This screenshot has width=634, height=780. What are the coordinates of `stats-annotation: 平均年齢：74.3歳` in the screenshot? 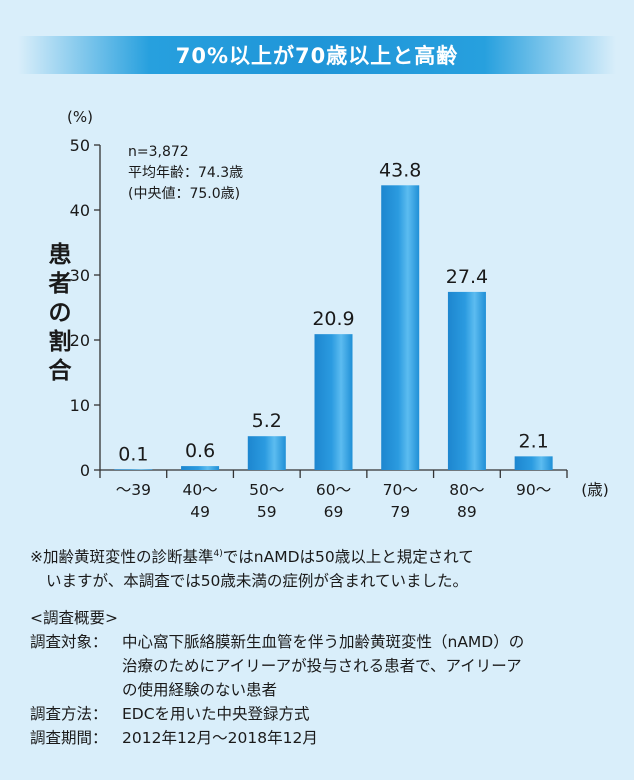 It's located at (185, 173).